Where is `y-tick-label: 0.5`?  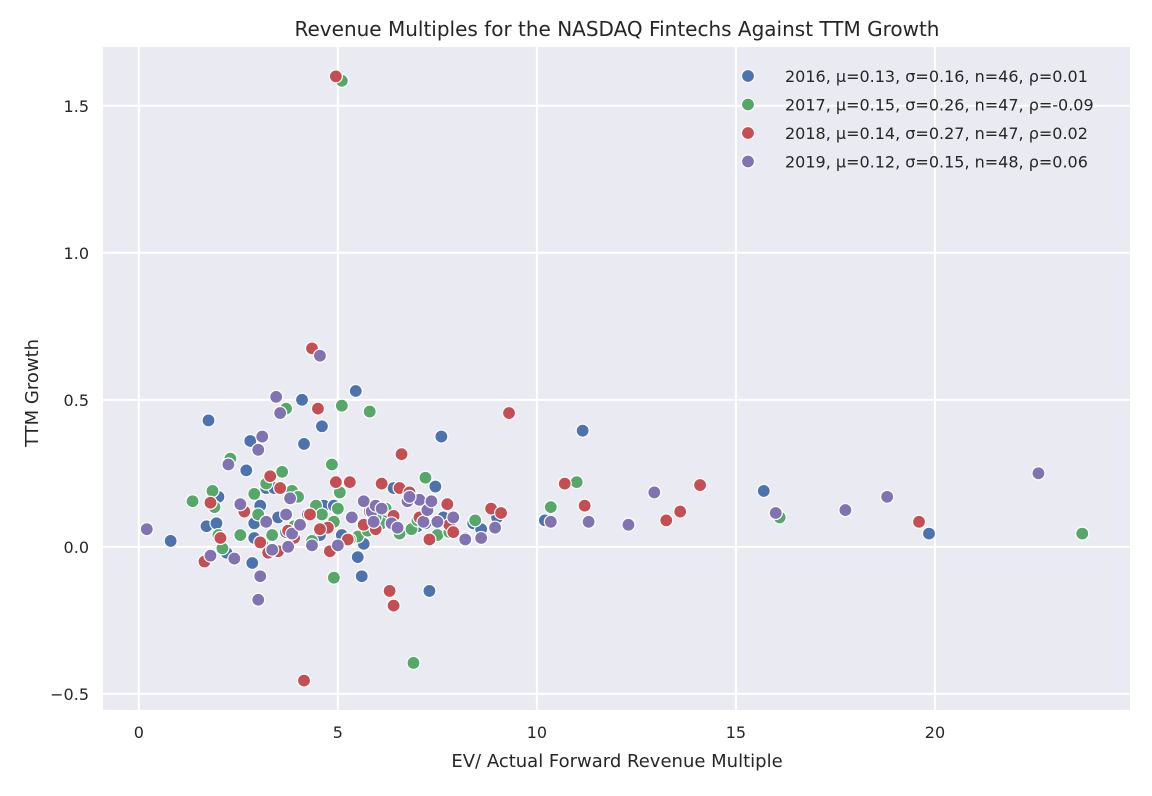 y-tick-label: 0.5 is located at coordinates (76, 400).